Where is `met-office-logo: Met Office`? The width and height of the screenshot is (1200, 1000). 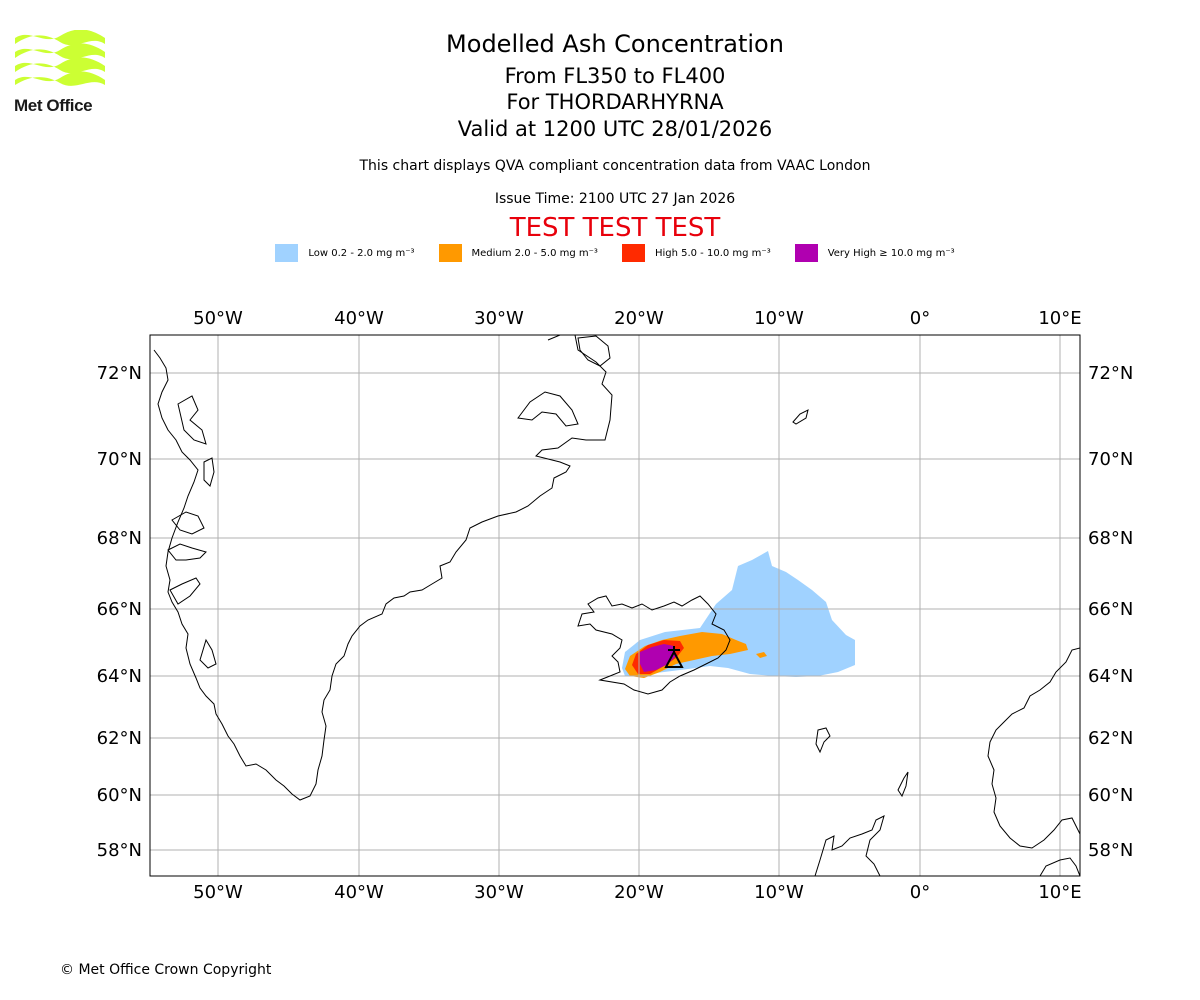
met-office-logo: Met Office is located at coordinates (60, 72).